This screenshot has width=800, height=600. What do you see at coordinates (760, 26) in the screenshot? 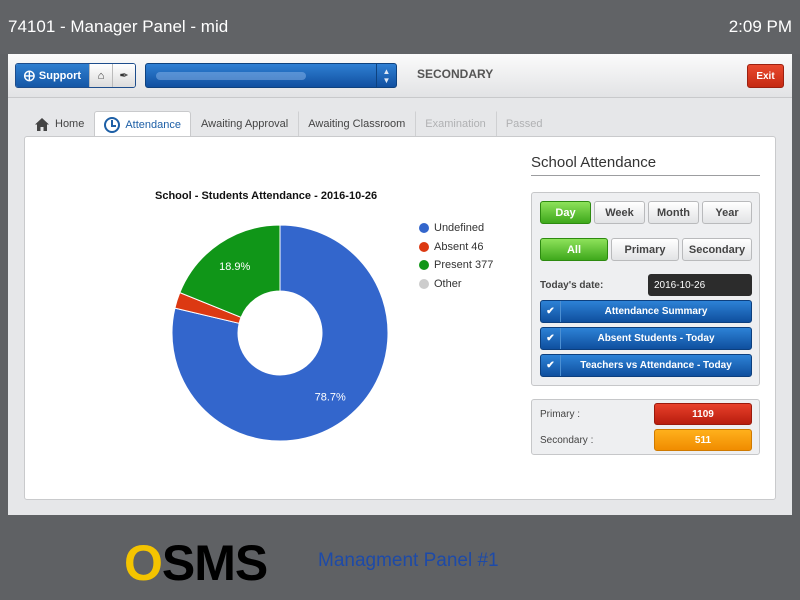
I see `clock: 2:09 PM` at bounding box center [760, 26].